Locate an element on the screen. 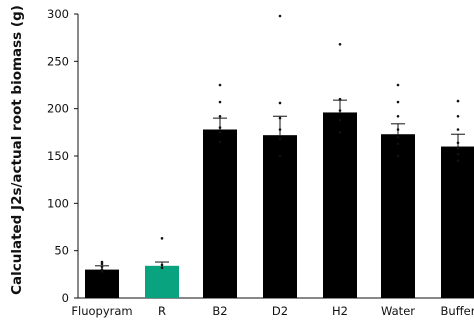  y-tick-label: 150 is located at coordinates (58, 156).